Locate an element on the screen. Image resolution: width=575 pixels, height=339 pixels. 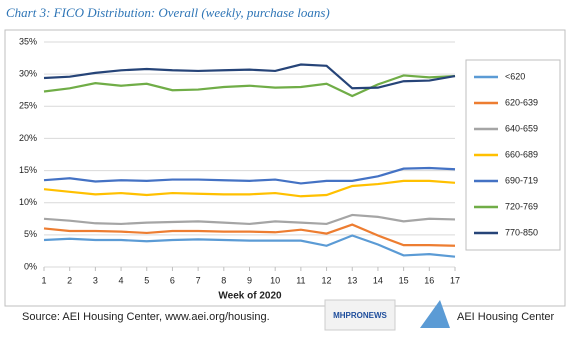
legend-label: <620 is located at coordinates (515, 76).